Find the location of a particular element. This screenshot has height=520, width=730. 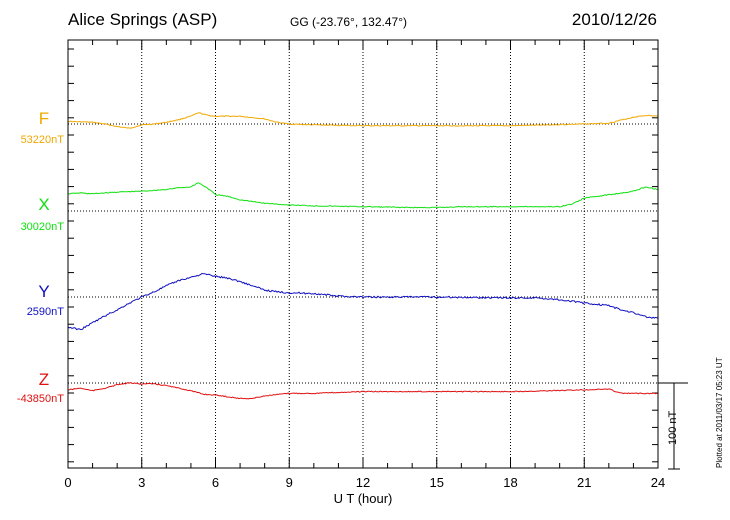

scale-bar is located at coordinates (673, 426).